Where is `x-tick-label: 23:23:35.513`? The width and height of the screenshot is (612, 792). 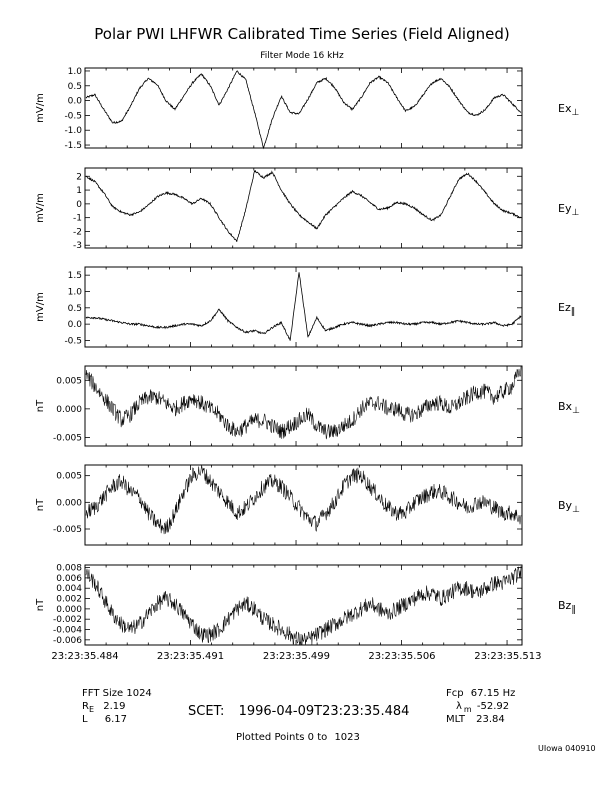
x-tick-label: 23:23:35.513 is located at coordinates (507, 656).